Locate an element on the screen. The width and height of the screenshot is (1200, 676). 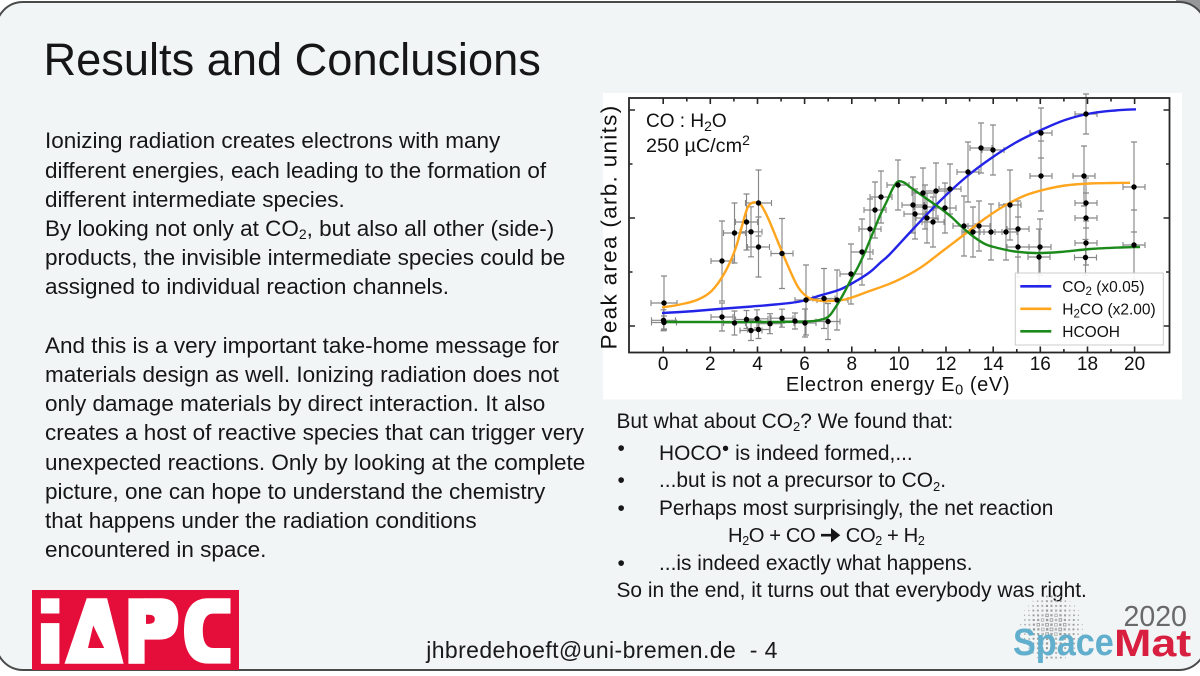
svg-text: HCOOH is located at coordinates (1091, 332).